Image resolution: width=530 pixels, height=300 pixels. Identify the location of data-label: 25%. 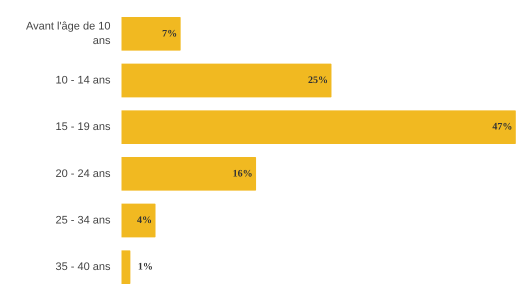
(318, 80).